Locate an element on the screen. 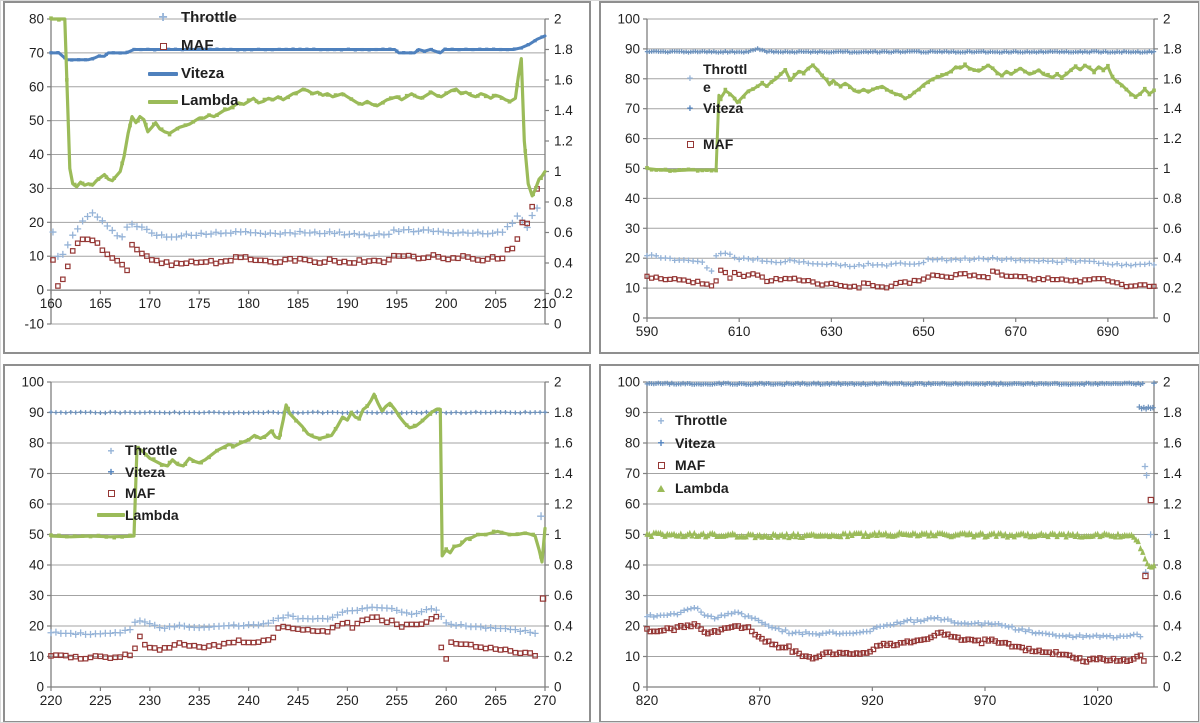 Image resolution: width=1200 pixels, height=723 pixels. legend-item-throttle: + Throttle is located at coordinates (688, 421).